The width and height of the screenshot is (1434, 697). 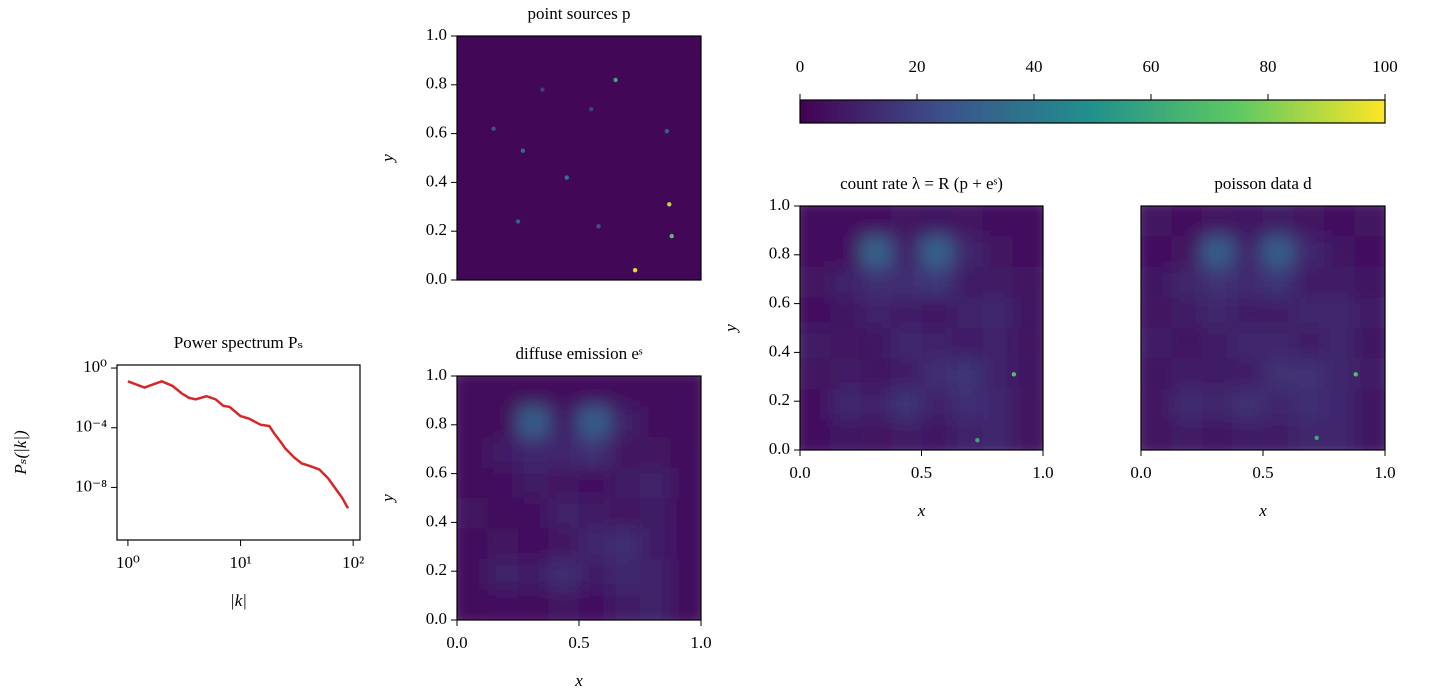 What do you see at coordinates (578, 642) in the screenshot?
I see `x-tick-label: 0.5` at bounding box center [578, 642].